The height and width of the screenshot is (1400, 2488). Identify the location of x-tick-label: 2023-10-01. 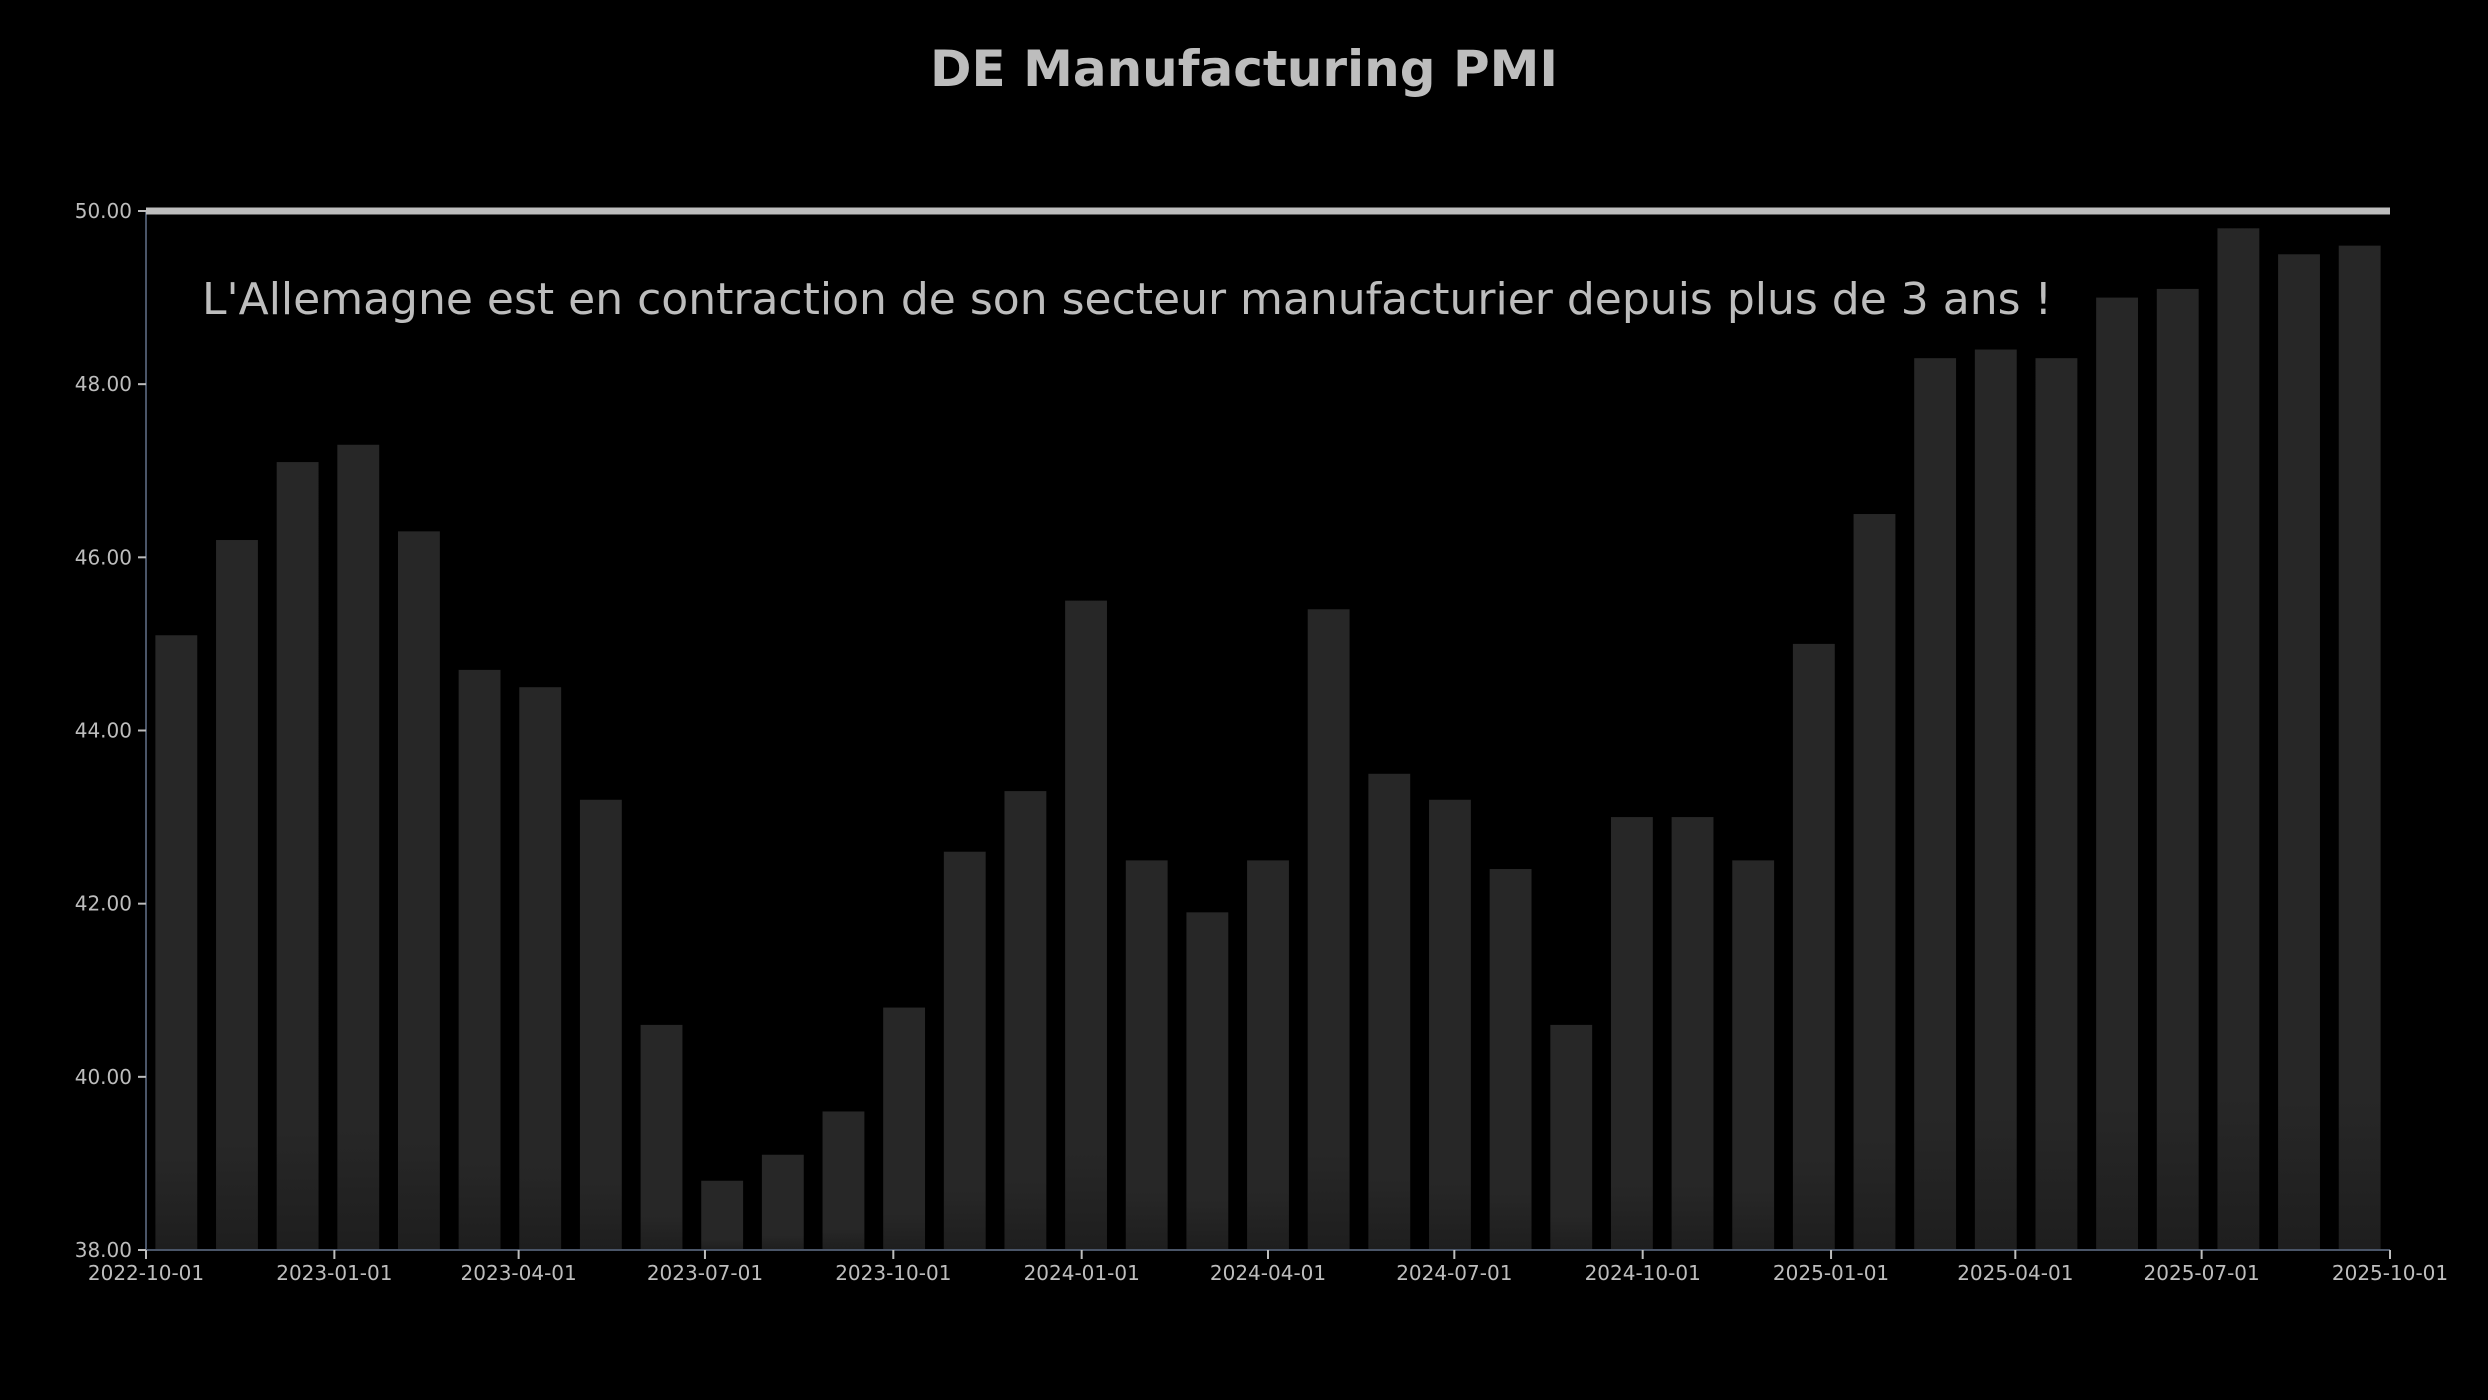
(893, 1273).